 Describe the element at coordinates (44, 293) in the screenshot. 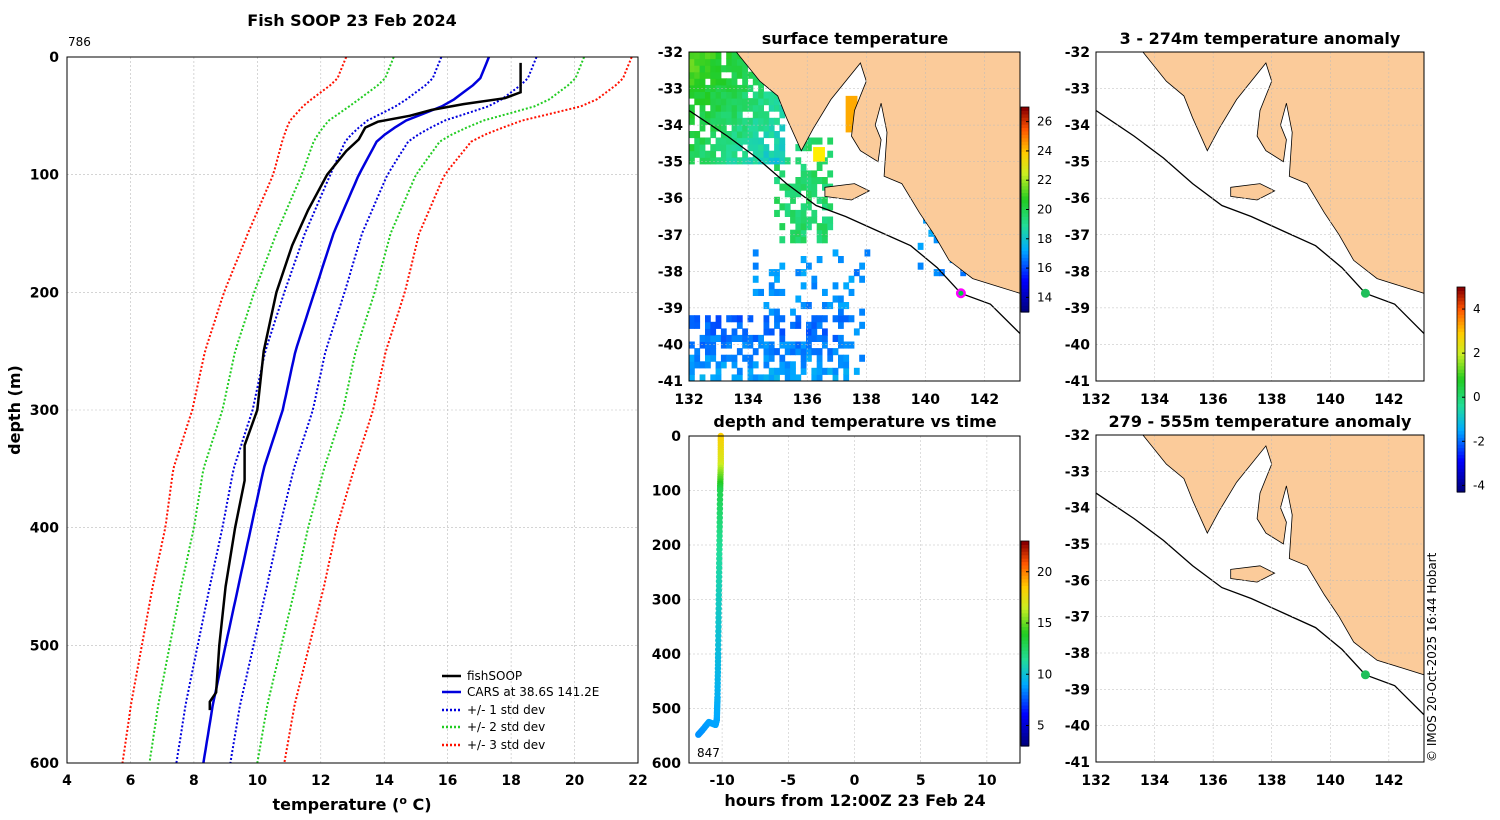

I see `profile-ytick-label: 200` at that location.